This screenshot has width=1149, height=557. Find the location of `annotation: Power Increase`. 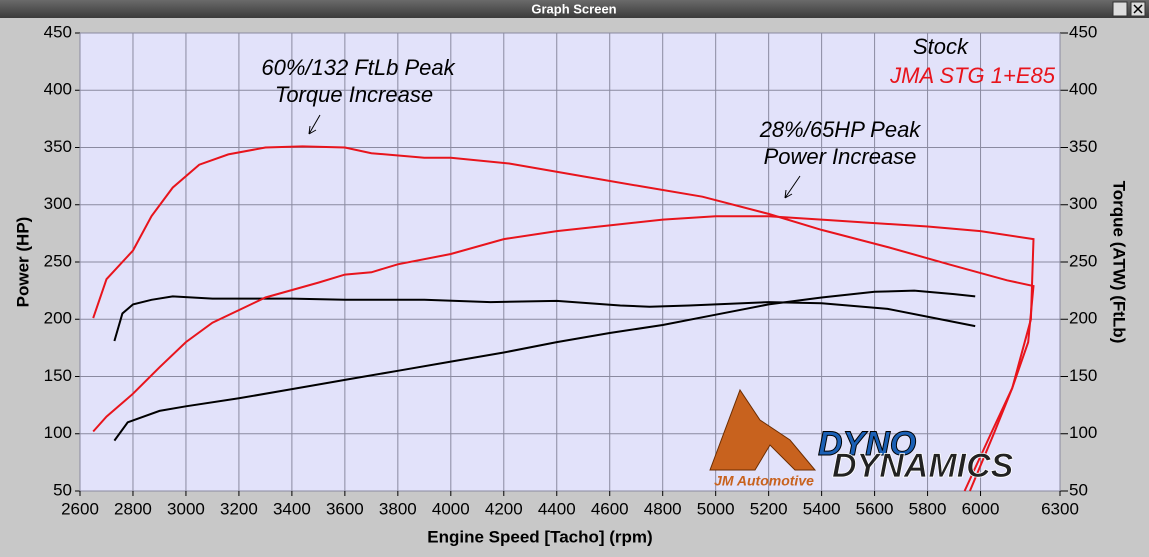

annotation: Power Increase is located at coordinates (840, 156).